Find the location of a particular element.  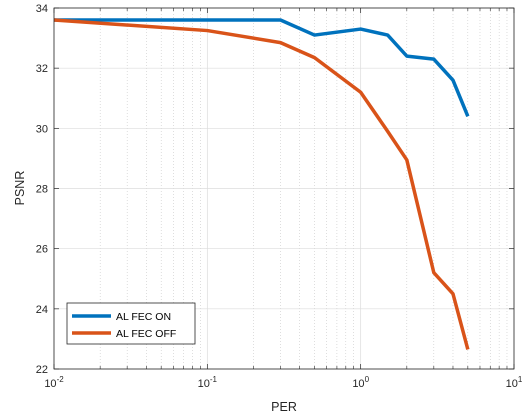

y-tick-label: 34 is located at coordinates (42, 9).